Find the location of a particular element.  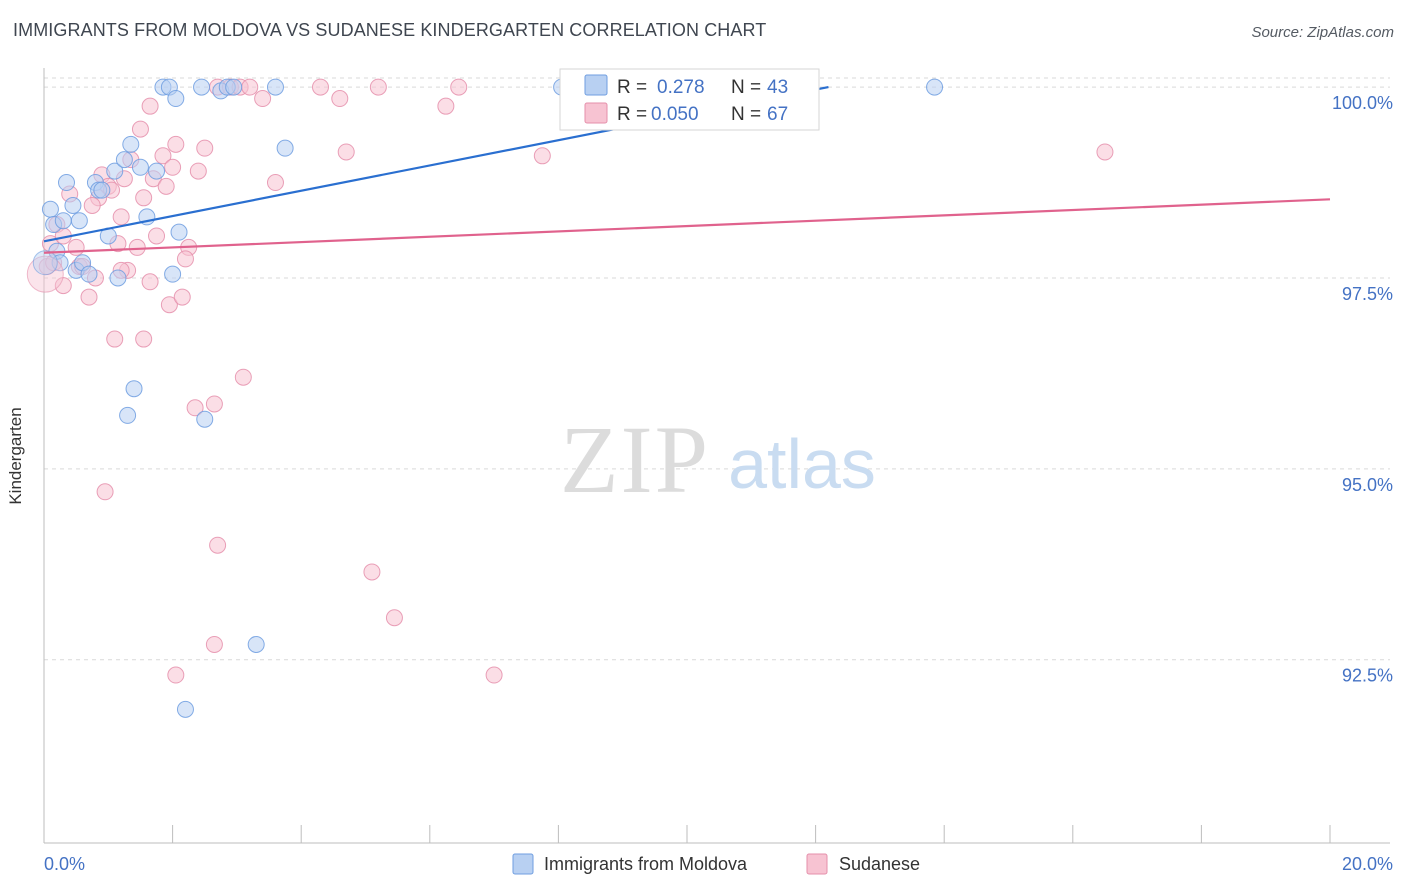

y-axis-label: Kindergarten is located at coordinates (15, 456).